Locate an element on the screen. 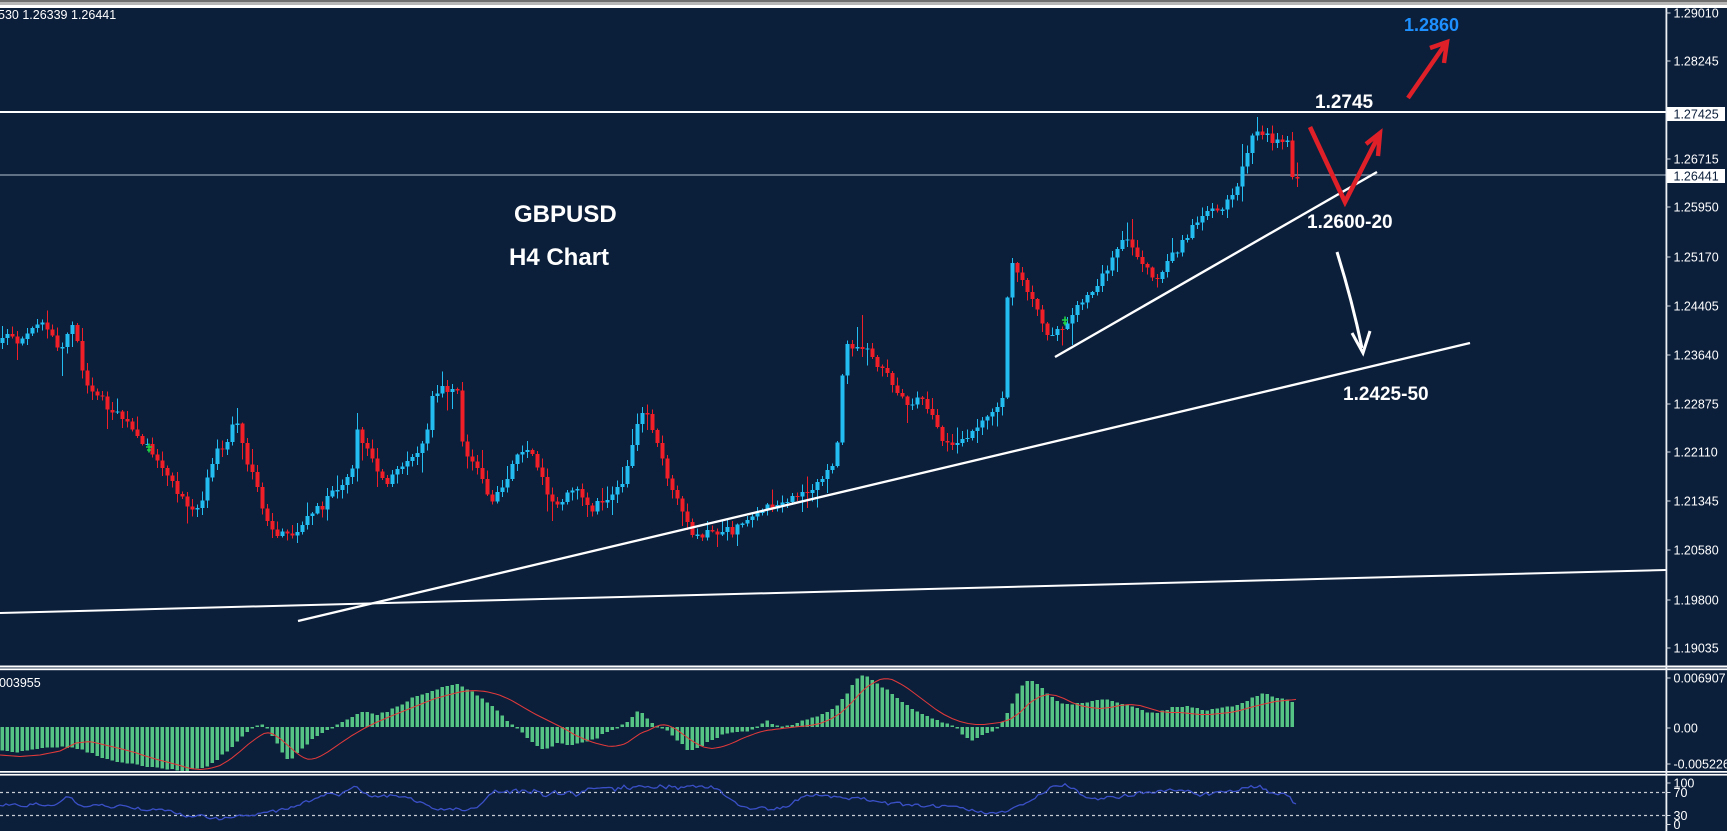 This screenshot has width=1727, height=831. svg-text: 1.29010 is located at coordinates (1696, 14).